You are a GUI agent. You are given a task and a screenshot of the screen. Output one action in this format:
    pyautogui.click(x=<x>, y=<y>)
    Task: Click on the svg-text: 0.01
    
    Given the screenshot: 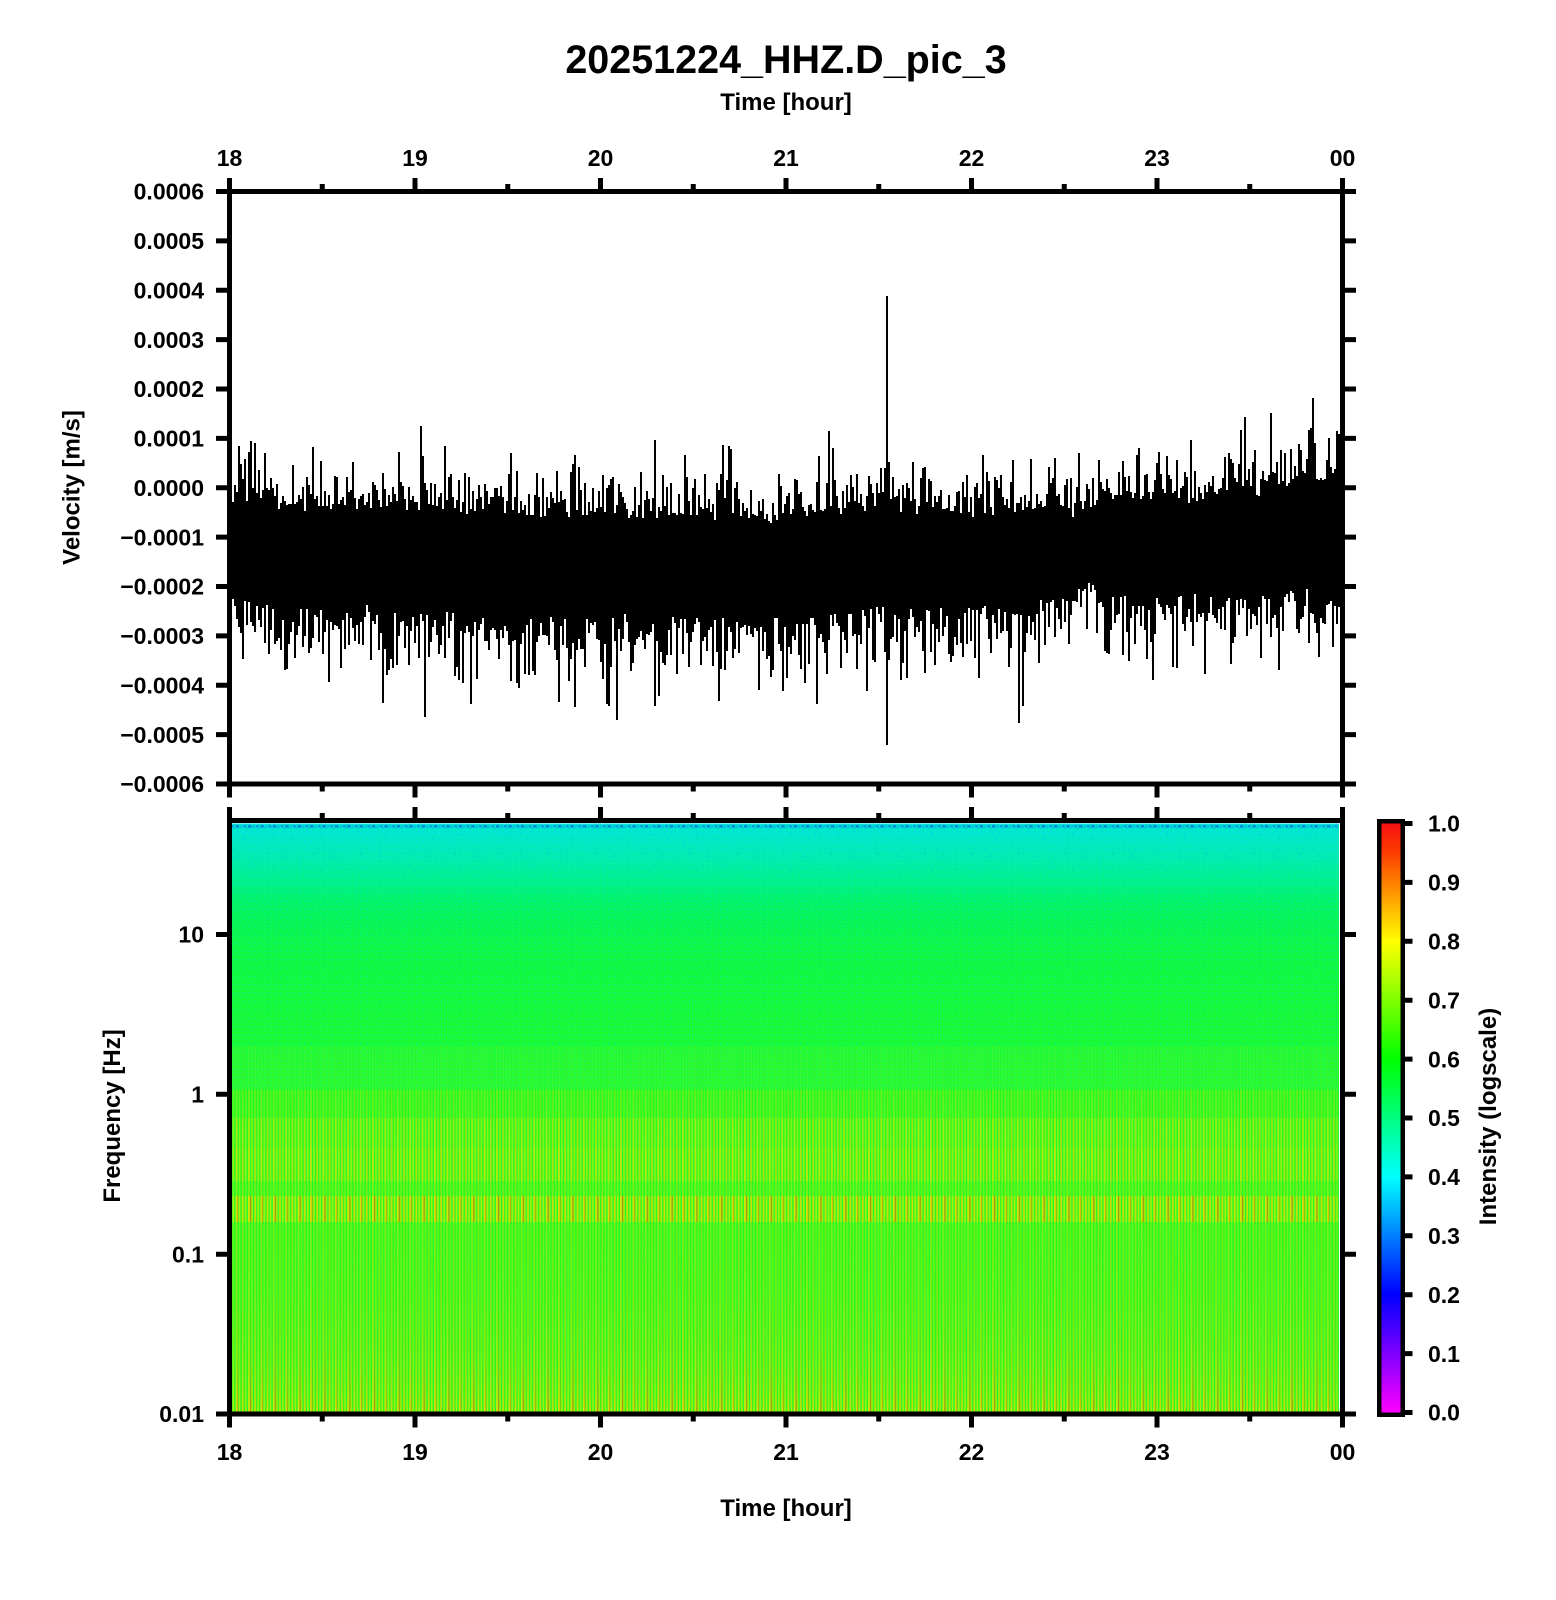 What is the action you would take?
    pyautogui.click(x=181, y=1414)
    